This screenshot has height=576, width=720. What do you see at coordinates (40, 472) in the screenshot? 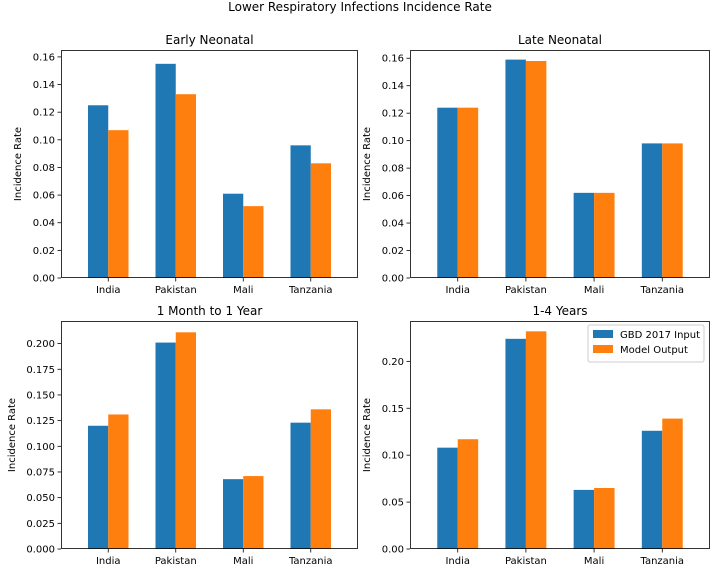
I see `y-tick-label: 0.075` at bounding box center [40, 472].